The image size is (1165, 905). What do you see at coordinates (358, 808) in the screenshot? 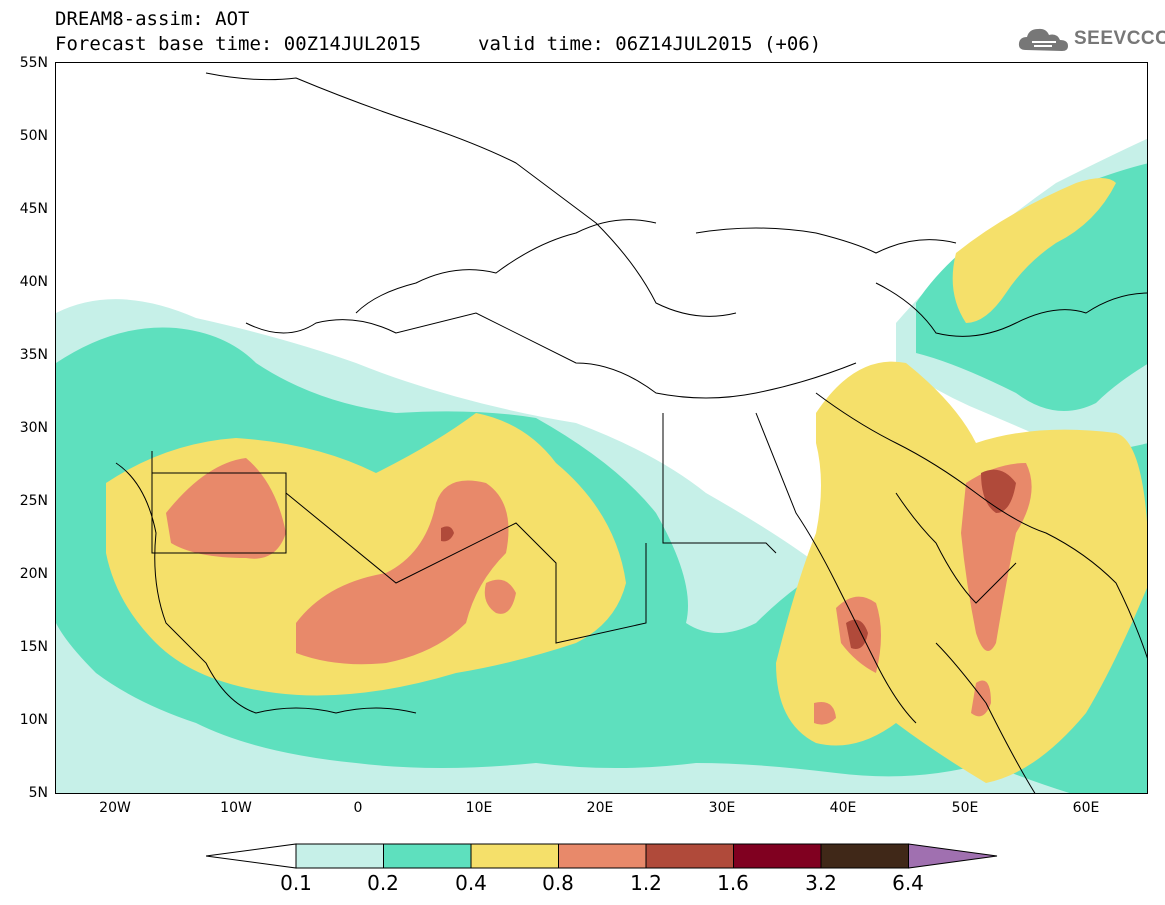
I see `lon-label: 0` at bounding box center [358, 808].